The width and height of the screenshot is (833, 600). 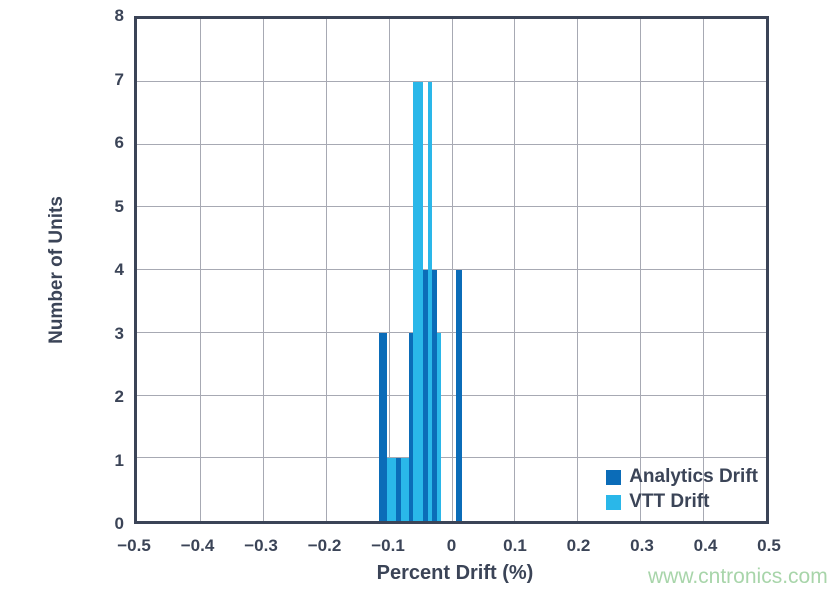 I want to click on y-tick-label: 7, so click(x=119, y=79).